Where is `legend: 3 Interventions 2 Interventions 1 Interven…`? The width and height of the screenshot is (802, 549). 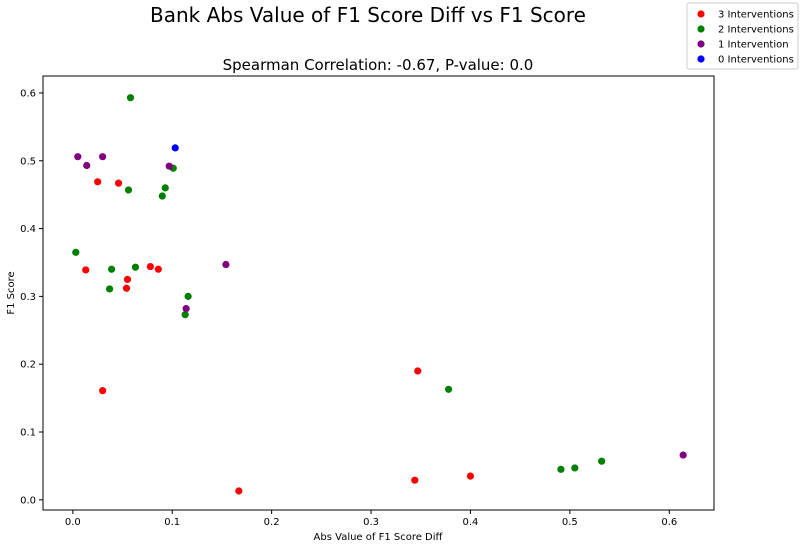
legend: 3 Interventions 2 Interventions 1 Interven… is located at coordinates (742, 36).